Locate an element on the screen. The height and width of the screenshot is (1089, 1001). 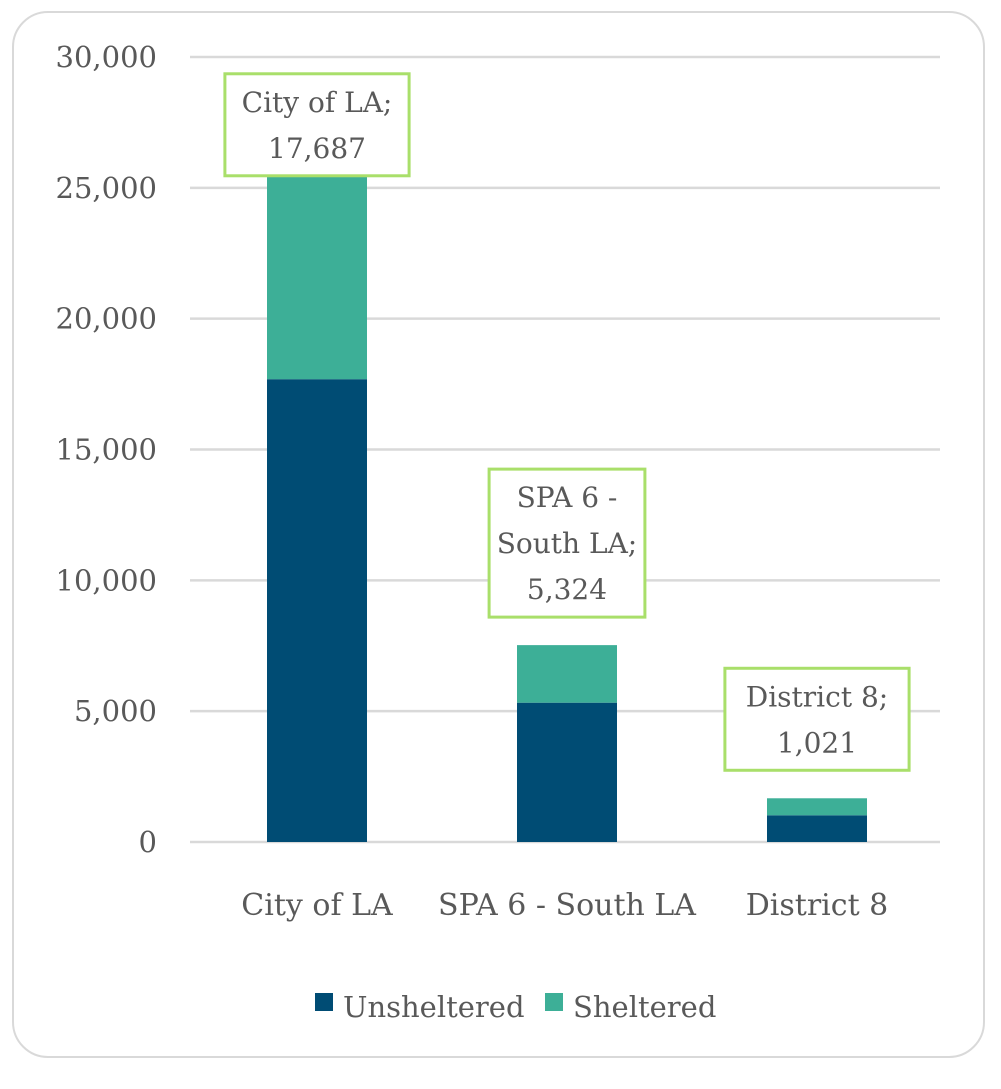
data-label-text: SPA 6 - is located at coordinates (567, 497).